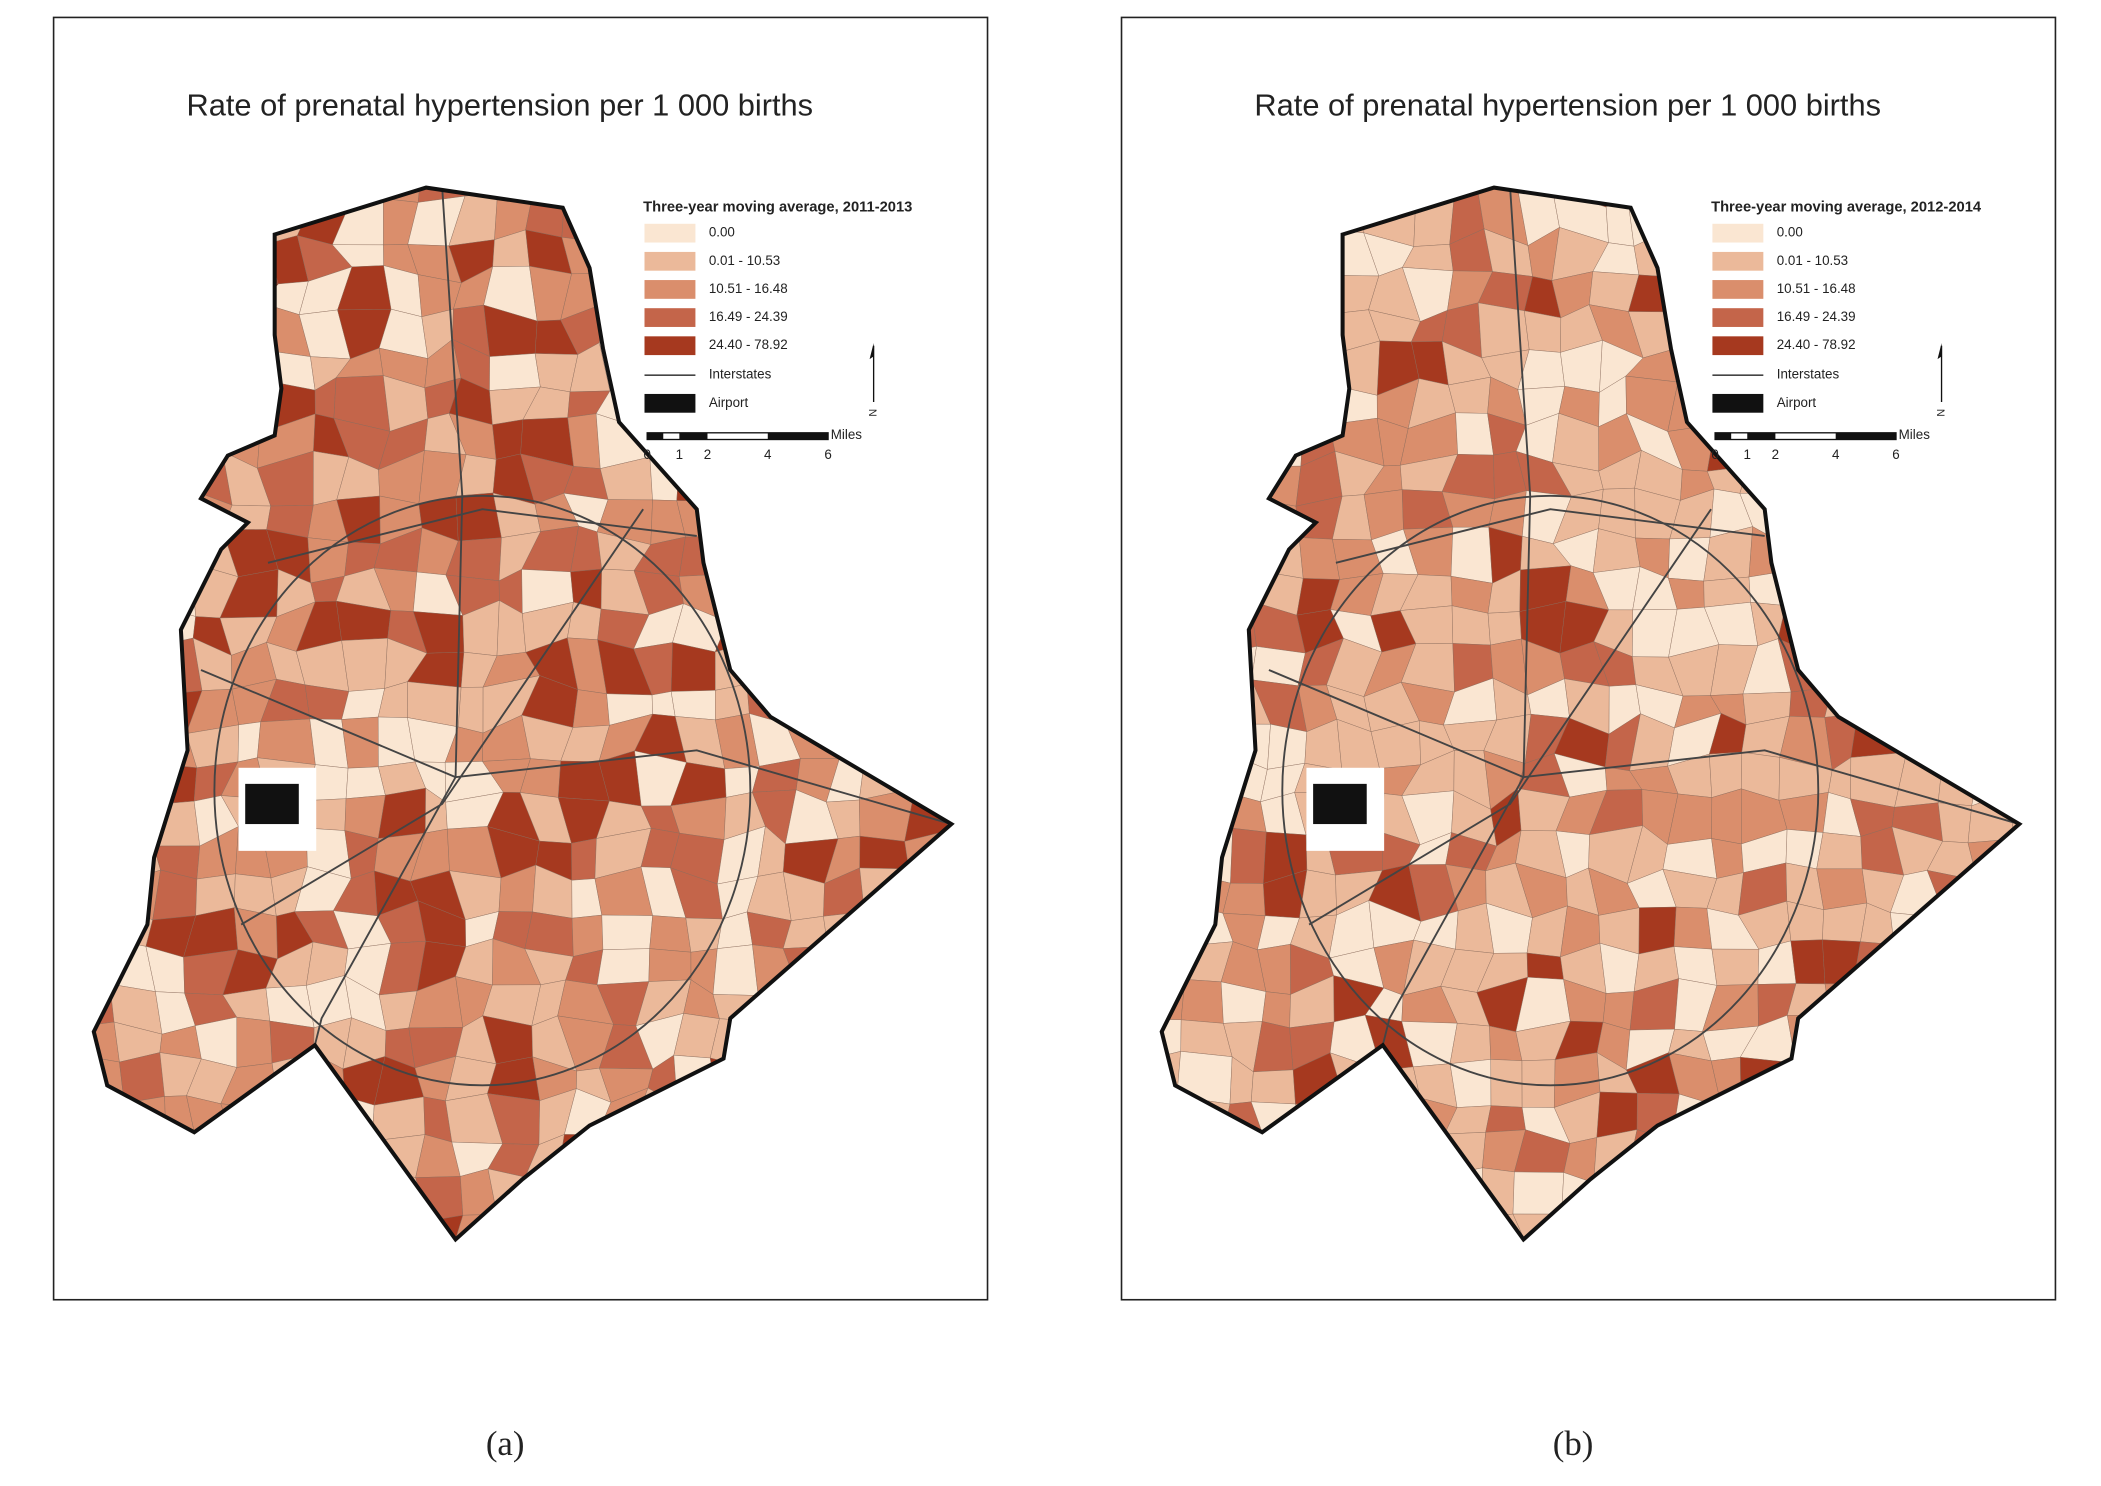  What do you see at coordinates (871, 351) in the screenshot?
I see `north-arrow-head` at bounding box center [871, 351].